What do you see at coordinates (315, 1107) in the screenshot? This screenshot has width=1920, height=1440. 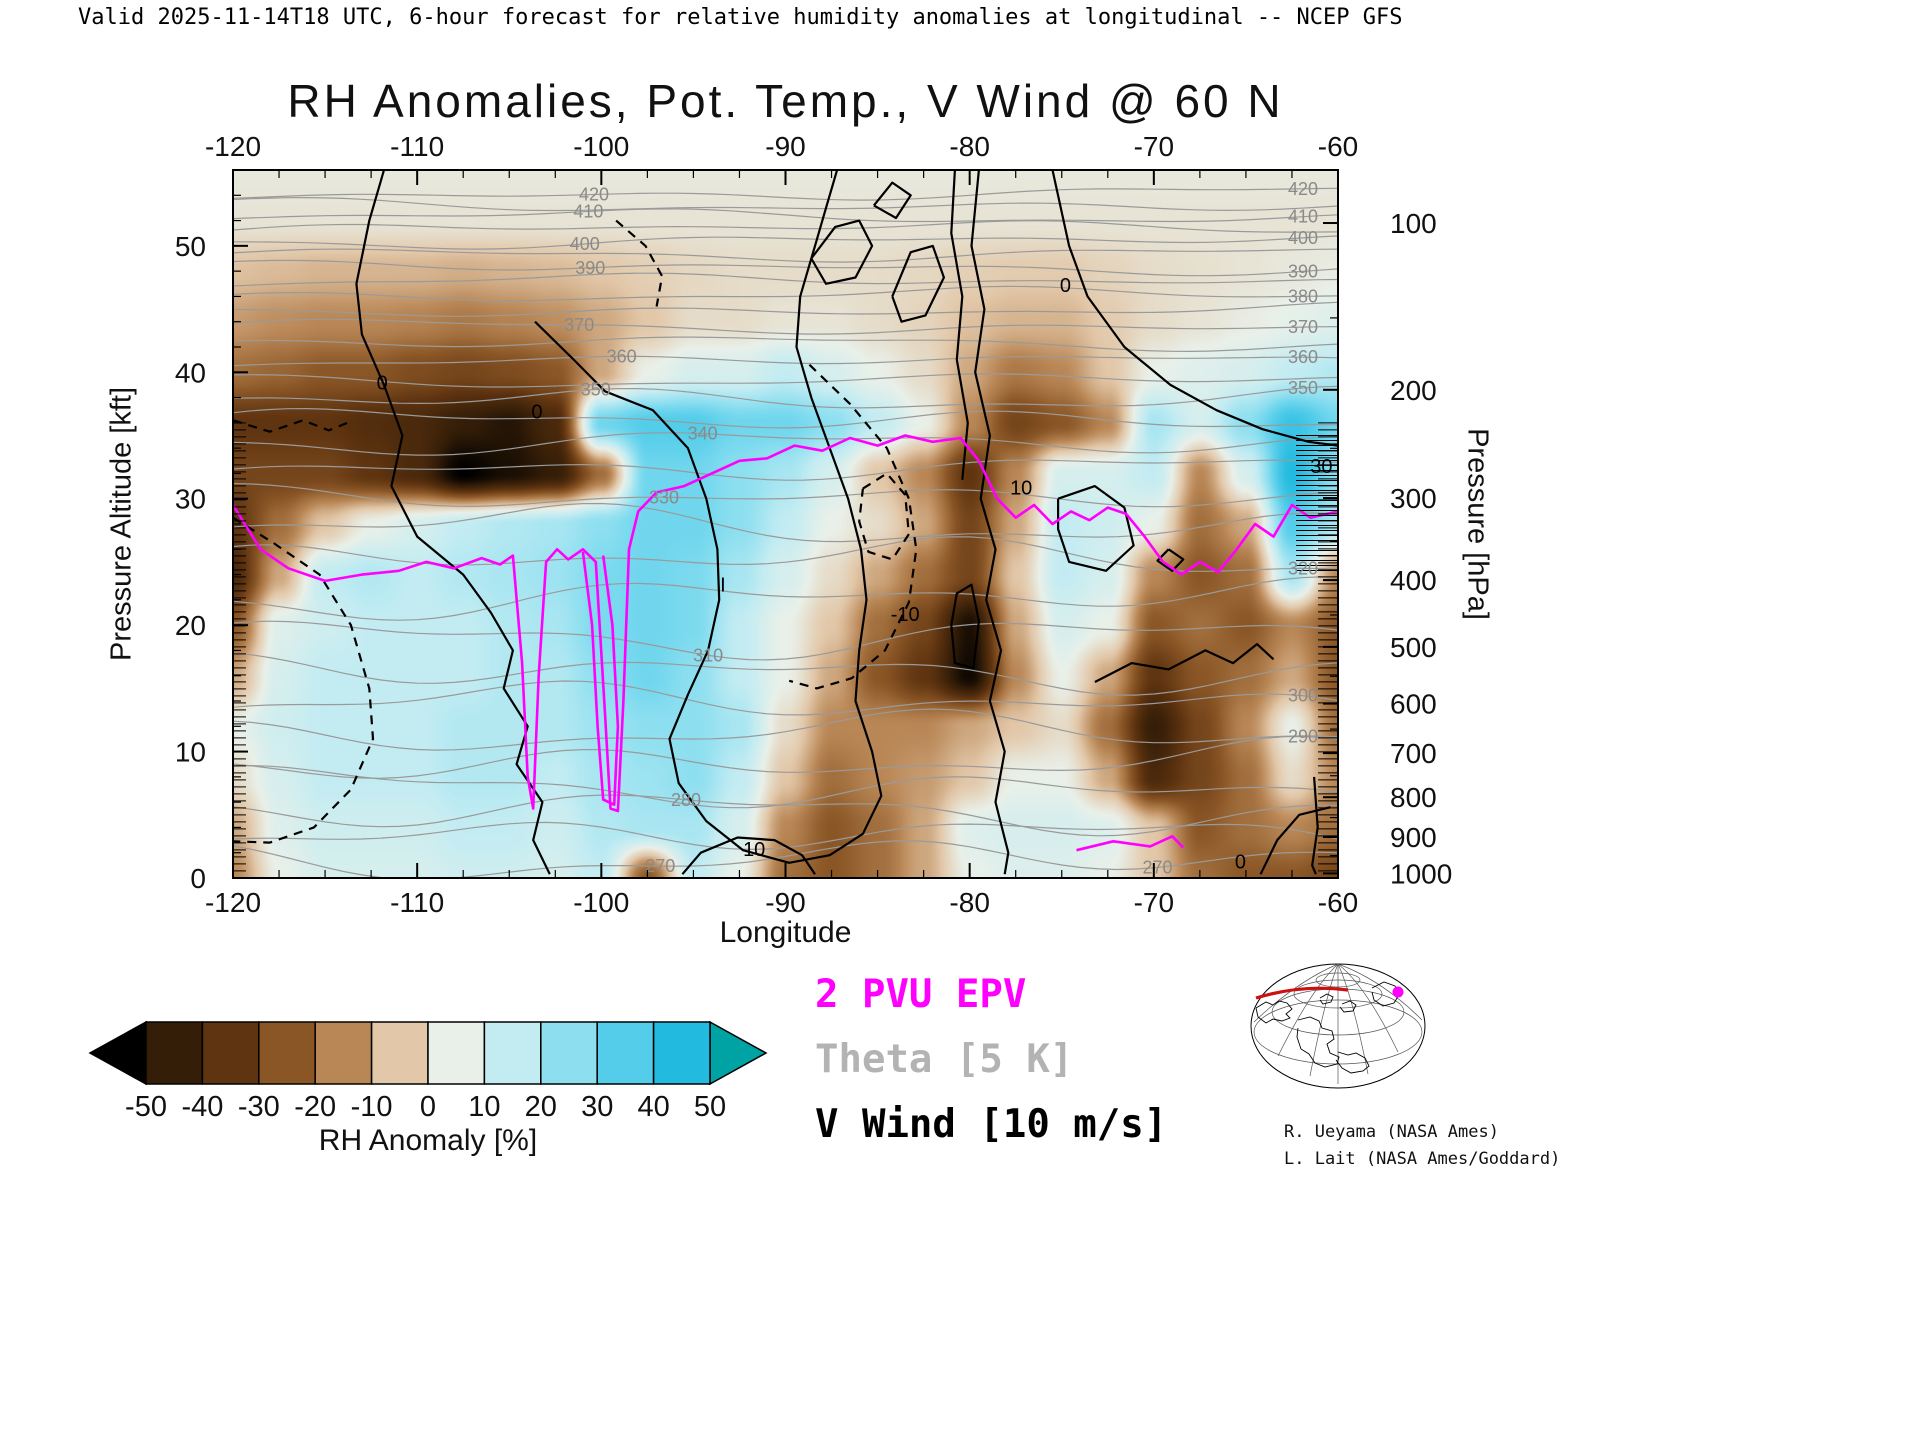 I see `colorbar-tick-label: -20` at bounding box center [315, 1107].